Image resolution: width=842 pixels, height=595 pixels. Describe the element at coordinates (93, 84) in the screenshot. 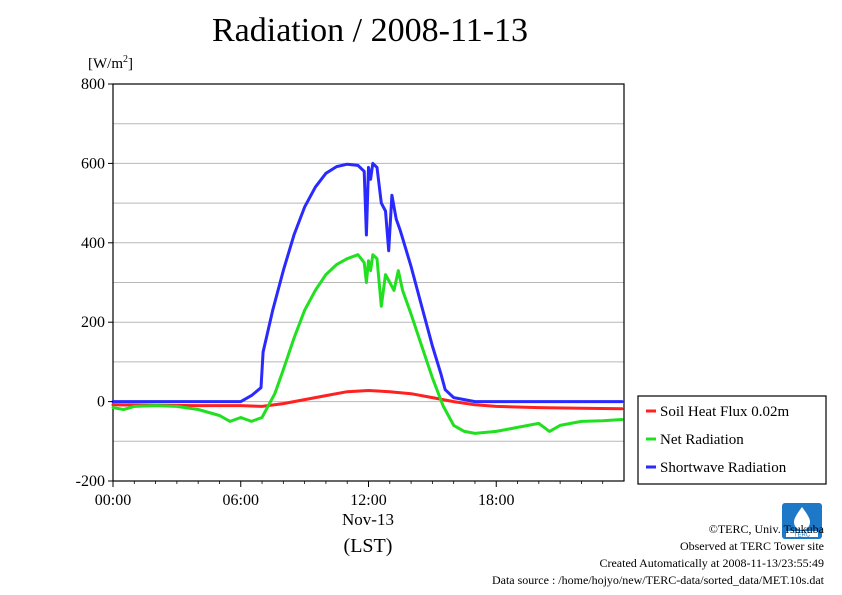

I see `y-tick-label: 800` at that location.